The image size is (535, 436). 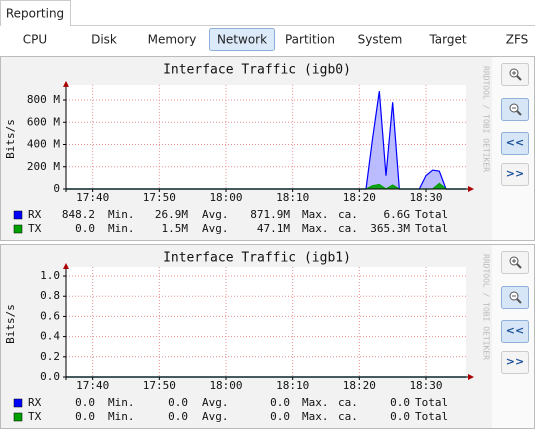 I want to click on sub-tab: Partition, so click(x=310, y=40).